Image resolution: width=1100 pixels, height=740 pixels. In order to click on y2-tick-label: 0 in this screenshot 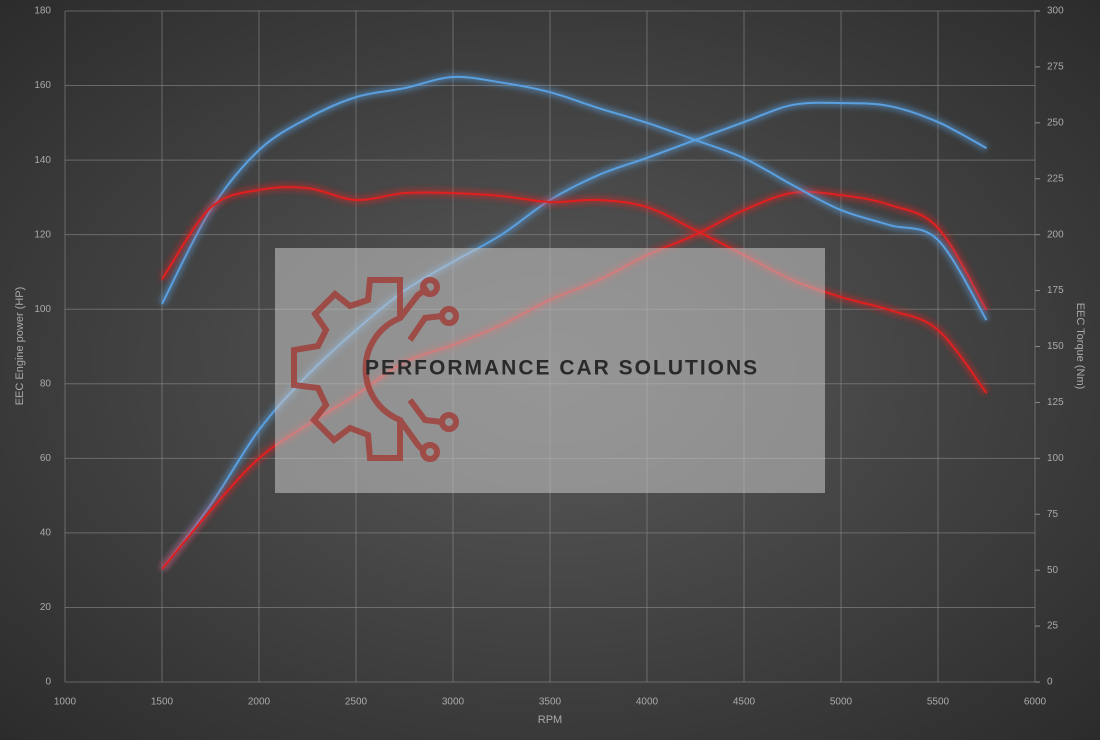, I will do `click(1050, 682)`.